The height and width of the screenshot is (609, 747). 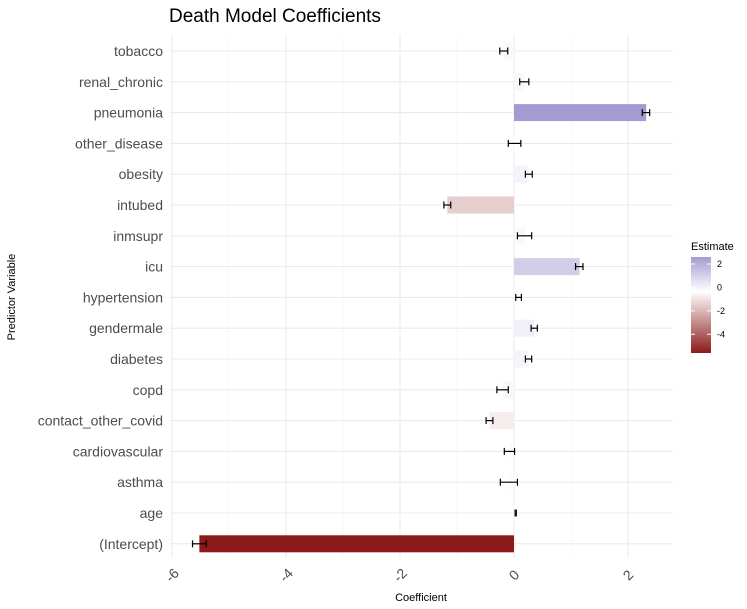 I want to click on x-tick-labels: -6 -4 -2 0 2, so click(x=399, y=575).